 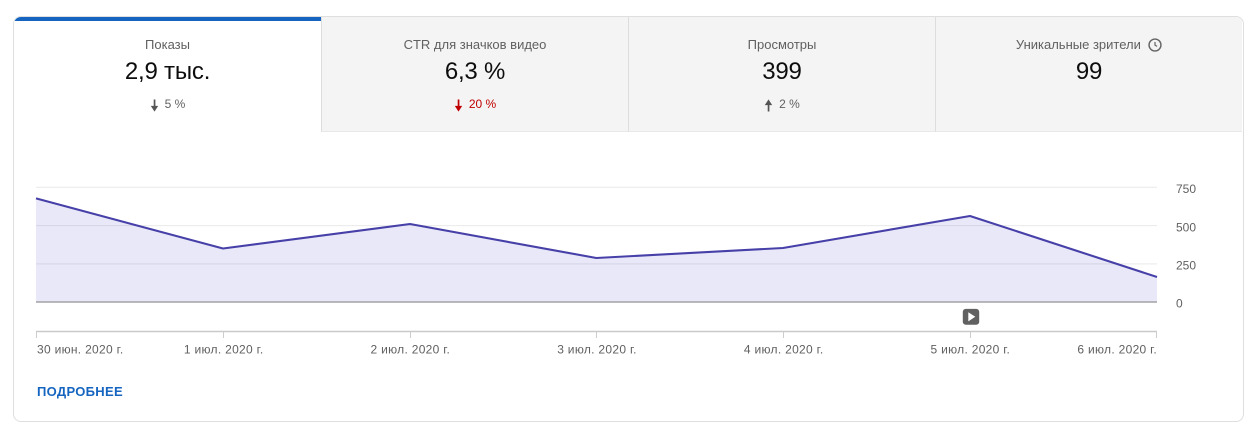 I want to click on svg-text: 500, so click(x=1186, y=227).